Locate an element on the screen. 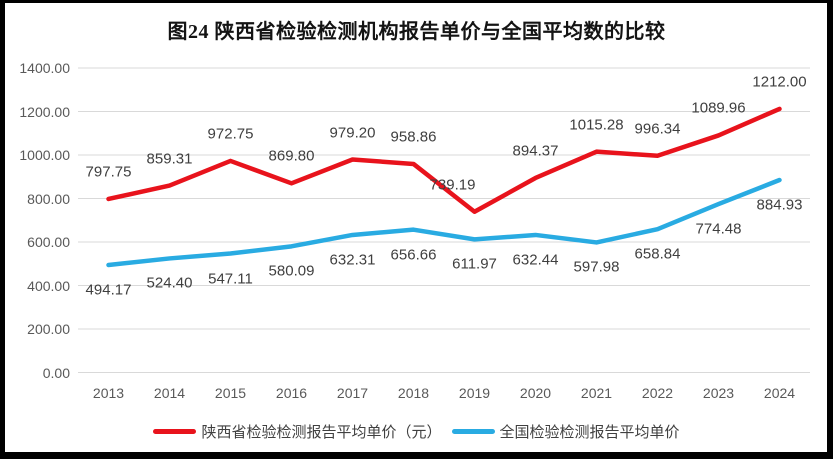  legend-line-red-icon is located at coordinates (175, 431).